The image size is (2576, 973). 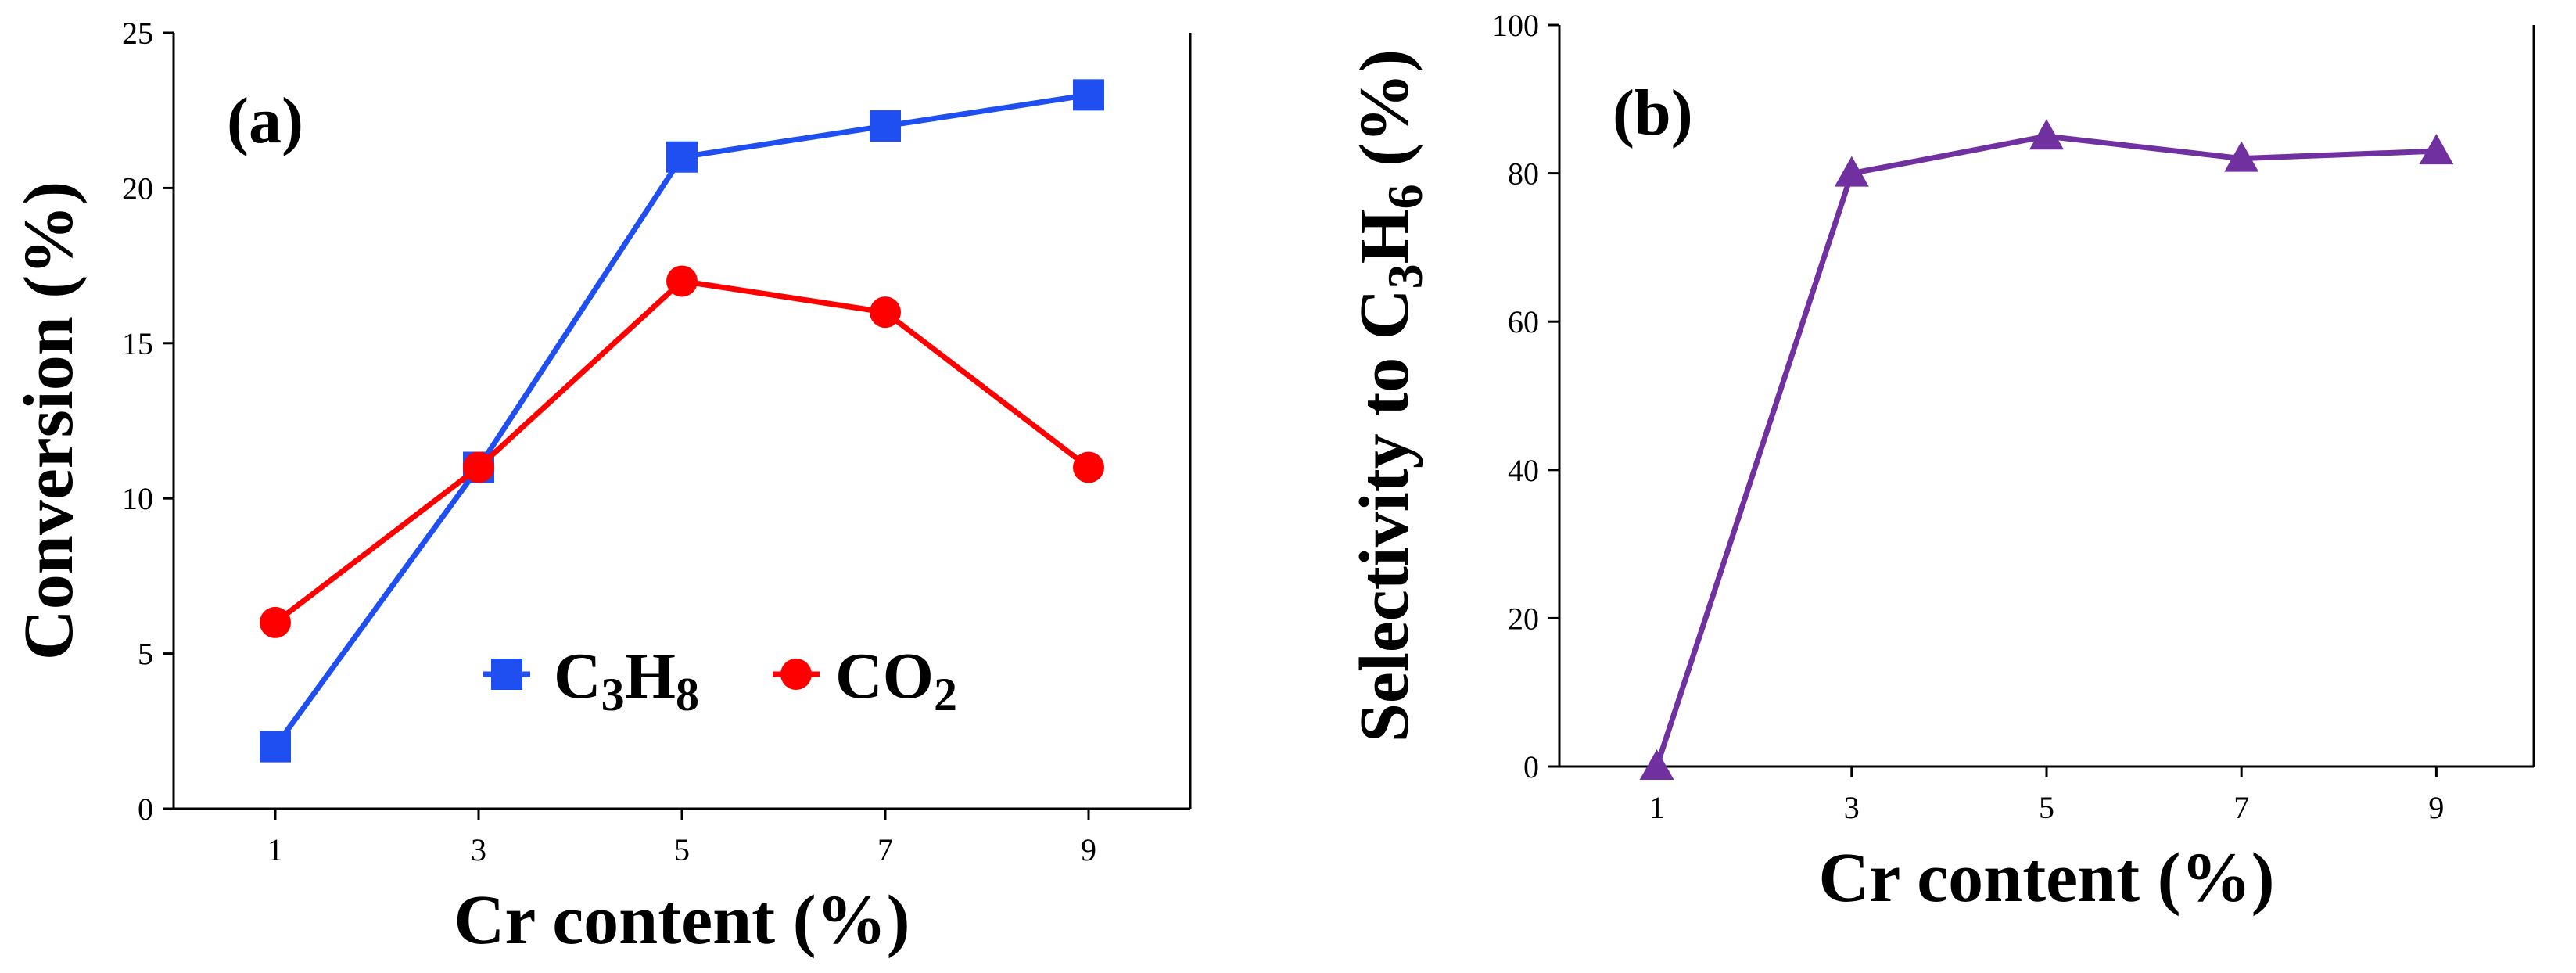 What do you see at coordinates (1653, 113) in the screenshot?
I see `panel-label: (b)` at bounding box center [1653, 113].